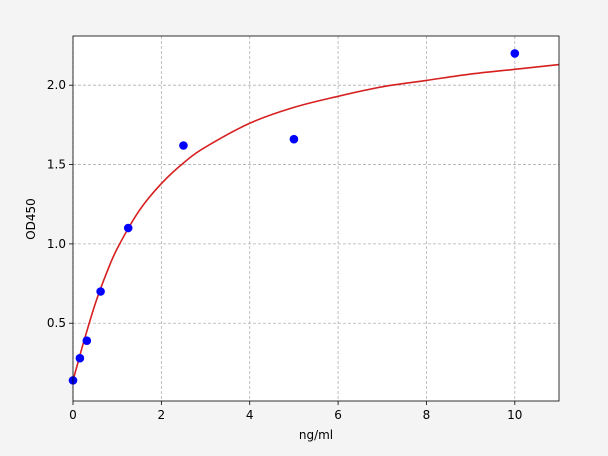 The height and width of the screenshot is (456, 608). Describe the element at coordinates (56, 244) in the screenshot. I see `y-tick-label: 1.0` at that location.